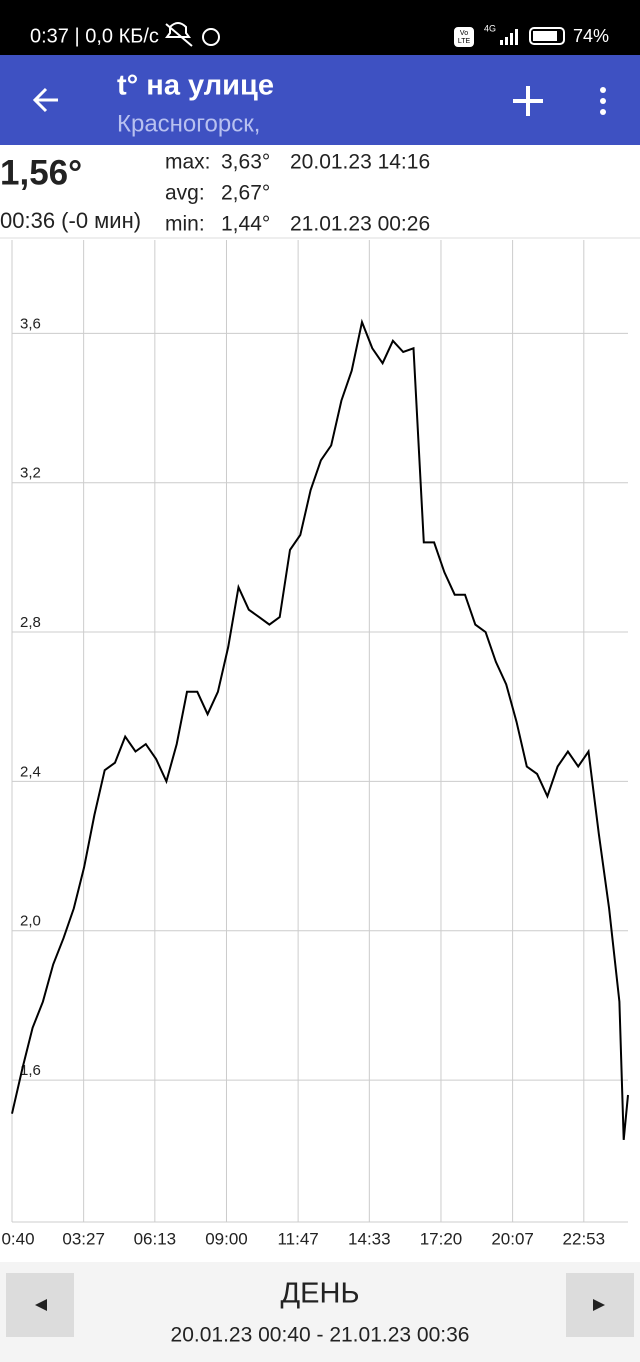 The height and width of the screenshot is (1362, 640). Describe the element at coordinates (320, 100) in the screenshot. I see `app-bar` at that location.